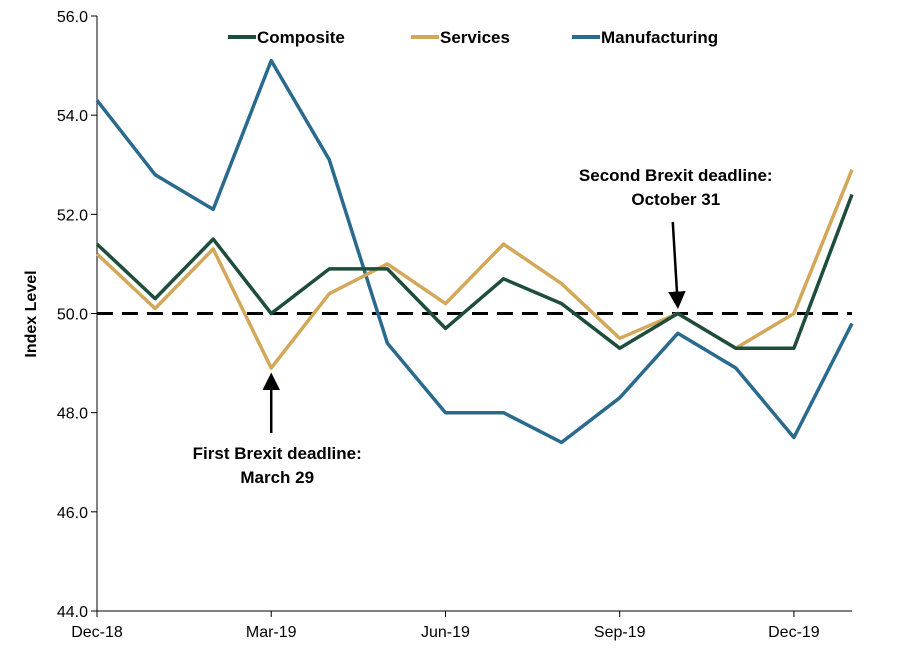 The image size is (900, 653). What do you see at coordinates (659, 37) in the screenshot?
I see `legend-label-manufacturing: Manufacturing` at bounding box center [659, 37].